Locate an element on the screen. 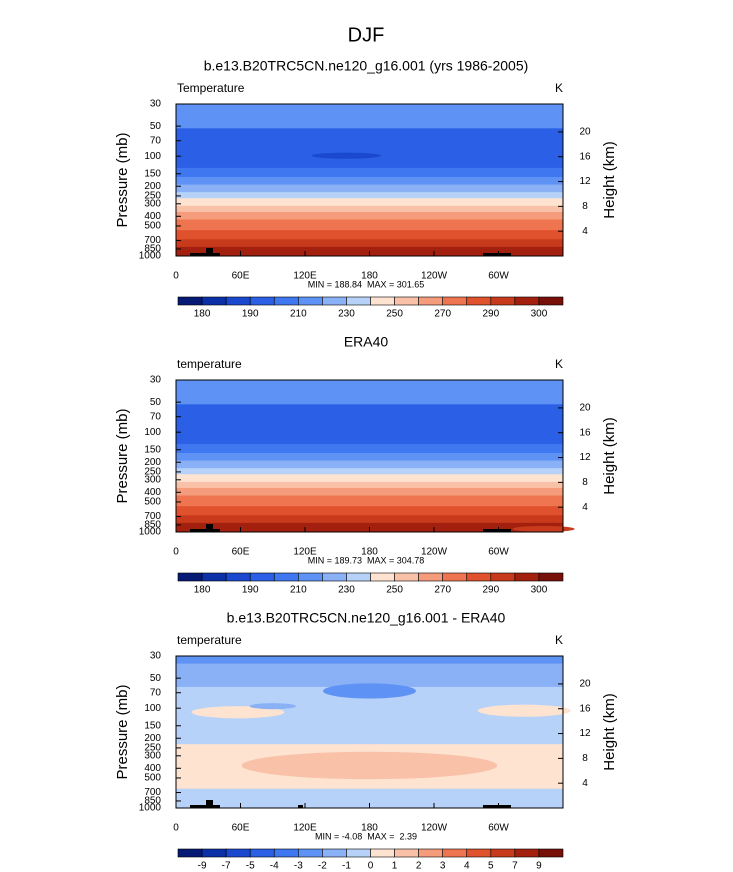 The image size is (733, 872). colorbar-label: 190 is located at coordinates (250, 314).